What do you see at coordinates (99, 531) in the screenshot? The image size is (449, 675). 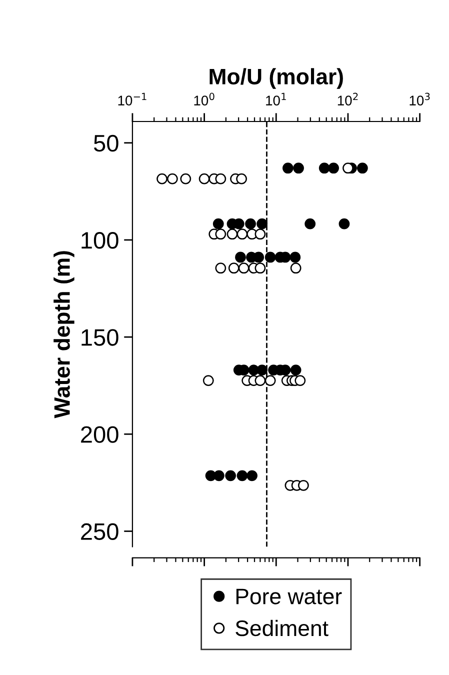 I see `y-tick-label: 250` at bounding box center [99, 531].